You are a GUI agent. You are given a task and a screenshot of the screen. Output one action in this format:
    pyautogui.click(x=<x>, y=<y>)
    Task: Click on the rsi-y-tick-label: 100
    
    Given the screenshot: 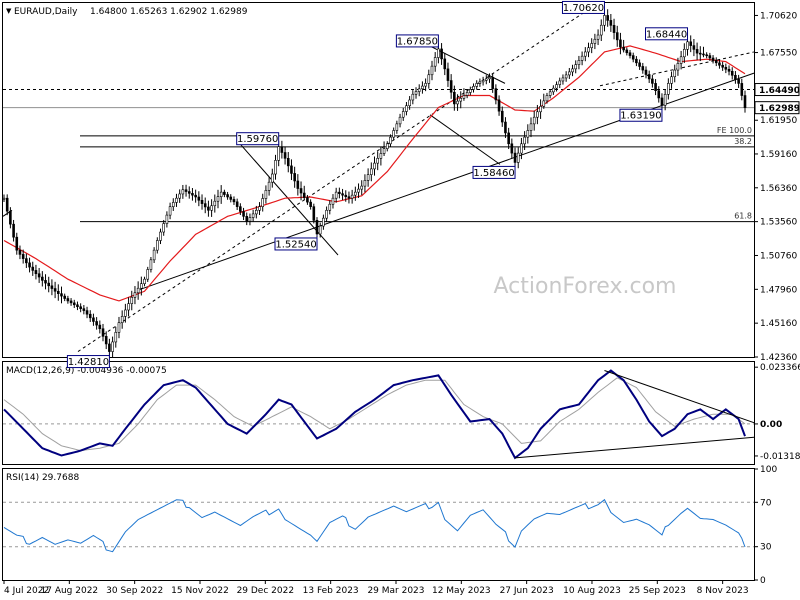 What is the action you would take?
    pyautogui.click(x=768, y=470)
    